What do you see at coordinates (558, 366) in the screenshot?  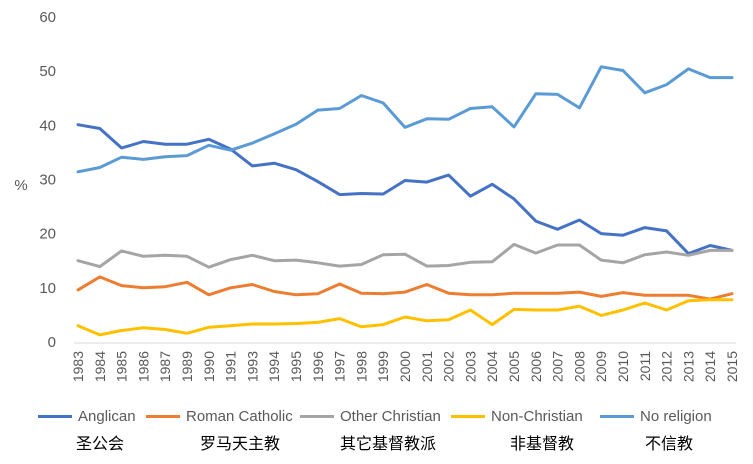 I see `x-tick-label: 2007` at bounding box center [558, 366].